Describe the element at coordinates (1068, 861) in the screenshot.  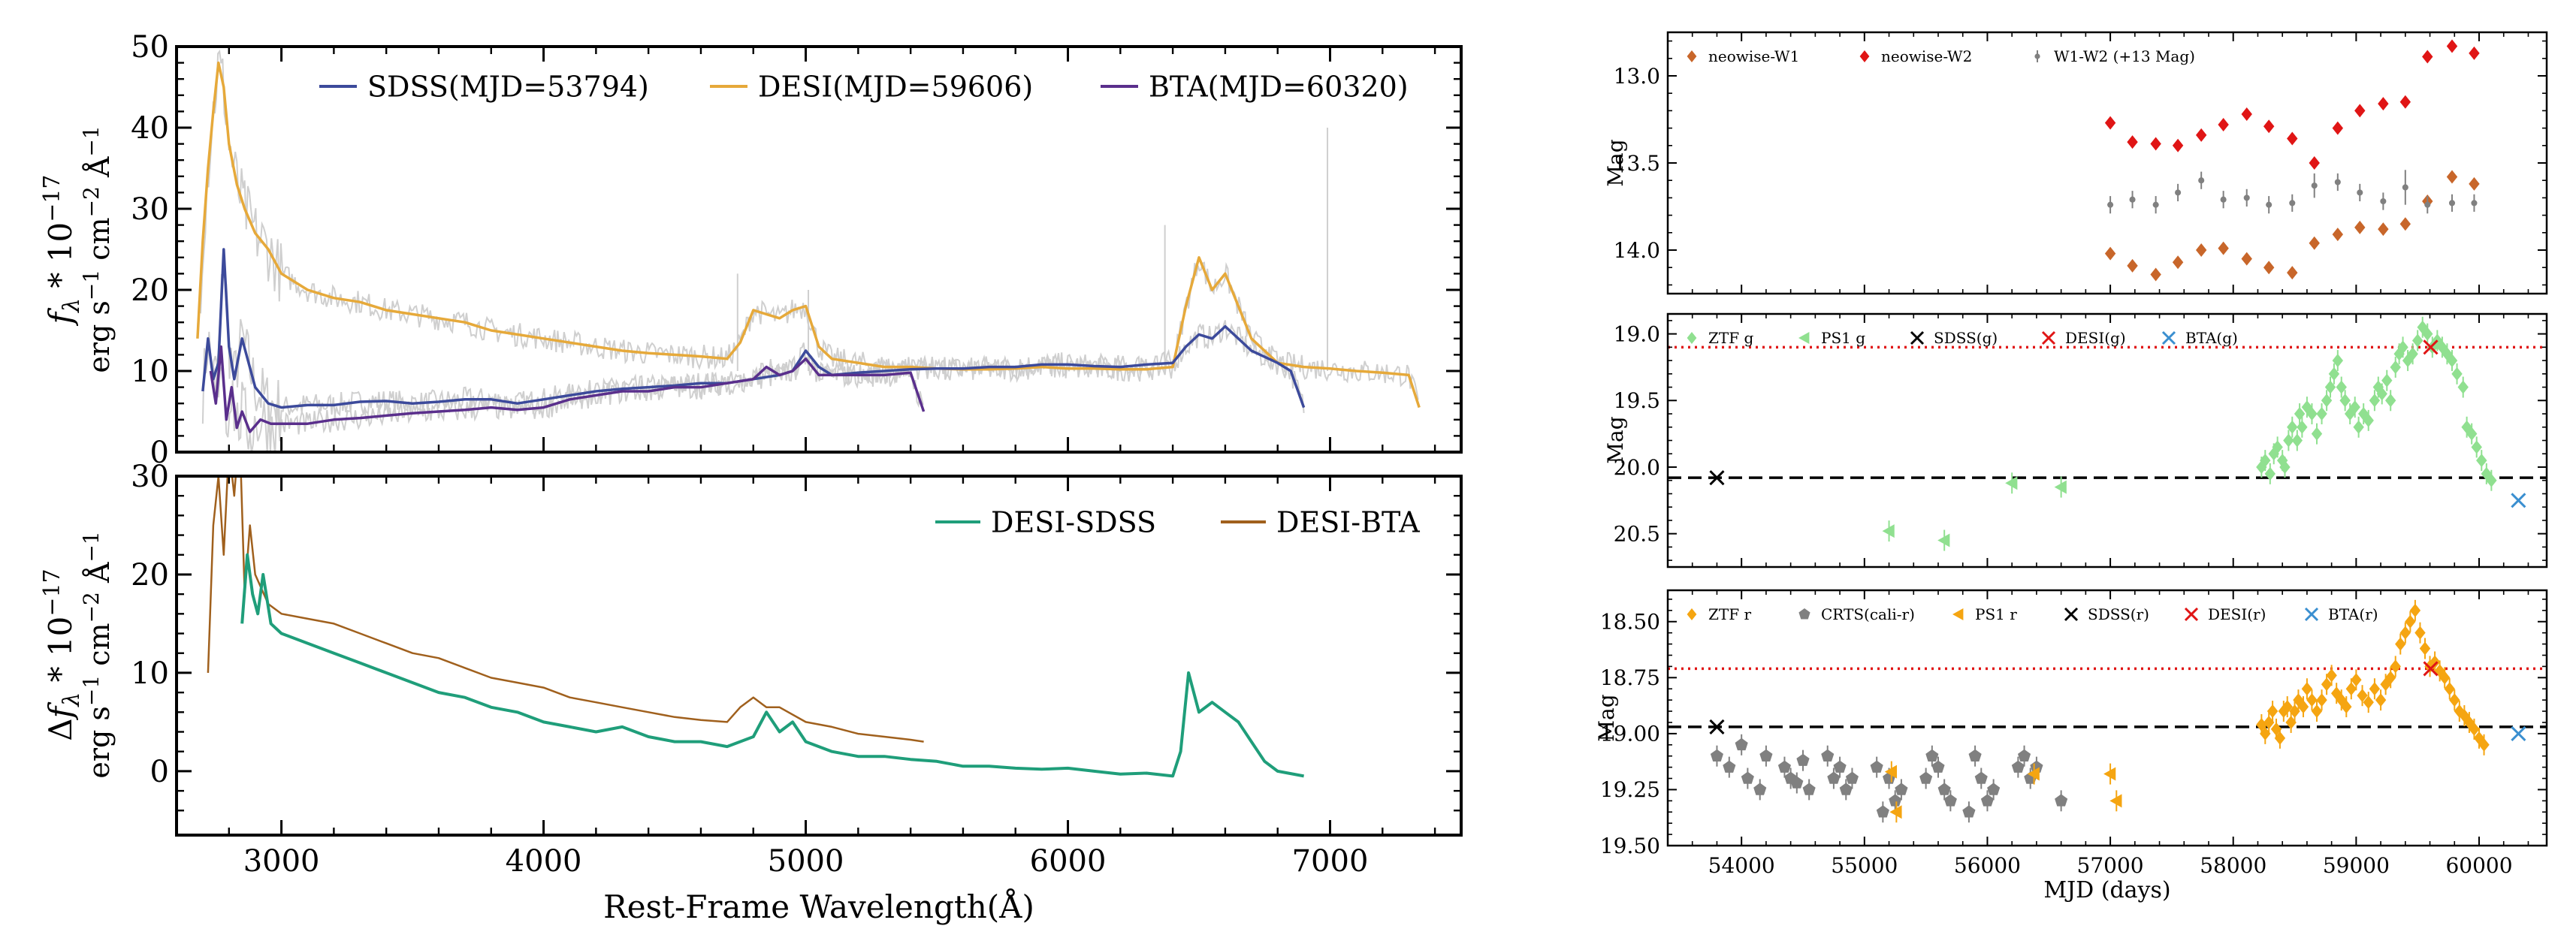
I see `x-tick-label: 6000` at that location.